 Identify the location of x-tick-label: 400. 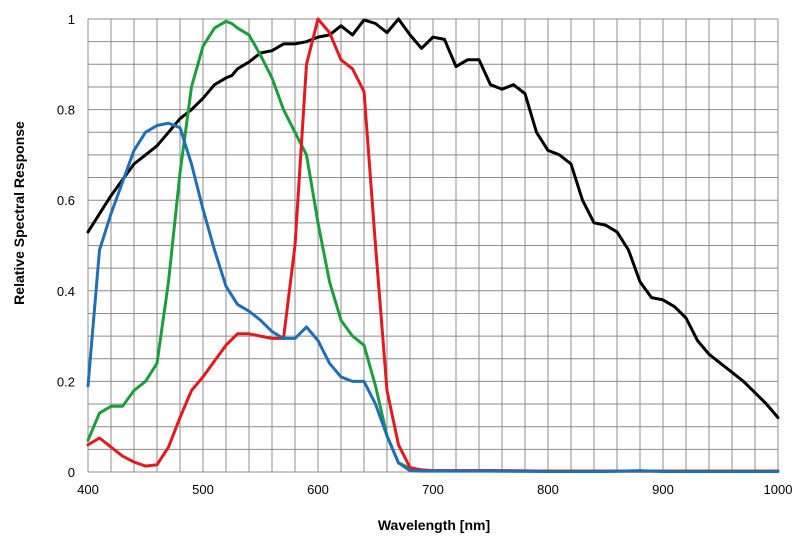
(88, 489).